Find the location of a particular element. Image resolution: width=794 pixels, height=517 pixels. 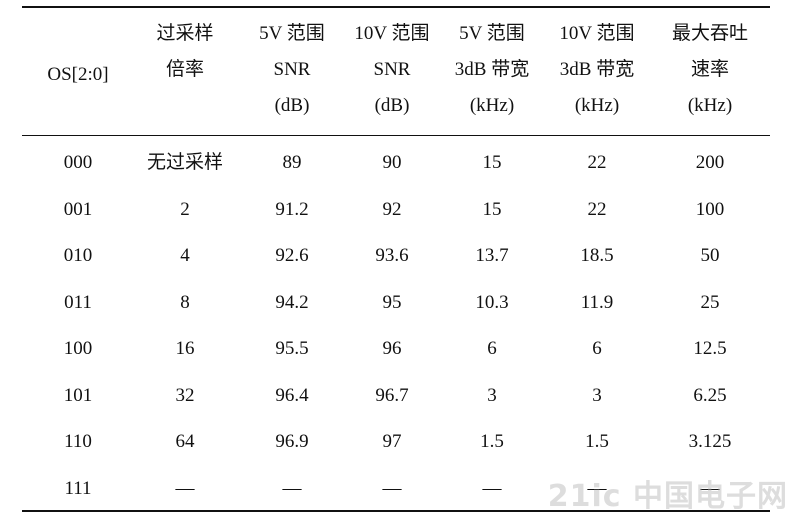

header-max-throughput: 最大吞吐 速率 (kHz) is located at coordinates (710, 75).